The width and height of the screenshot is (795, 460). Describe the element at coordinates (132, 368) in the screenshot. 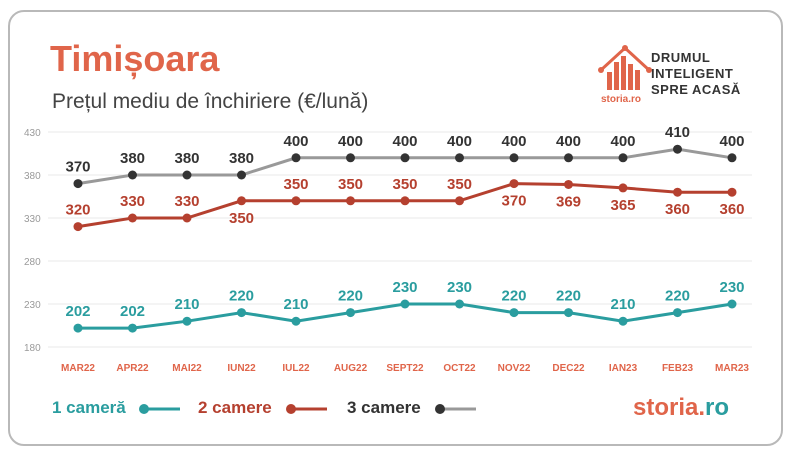

I see `x-tick-label: APR22` at that location.